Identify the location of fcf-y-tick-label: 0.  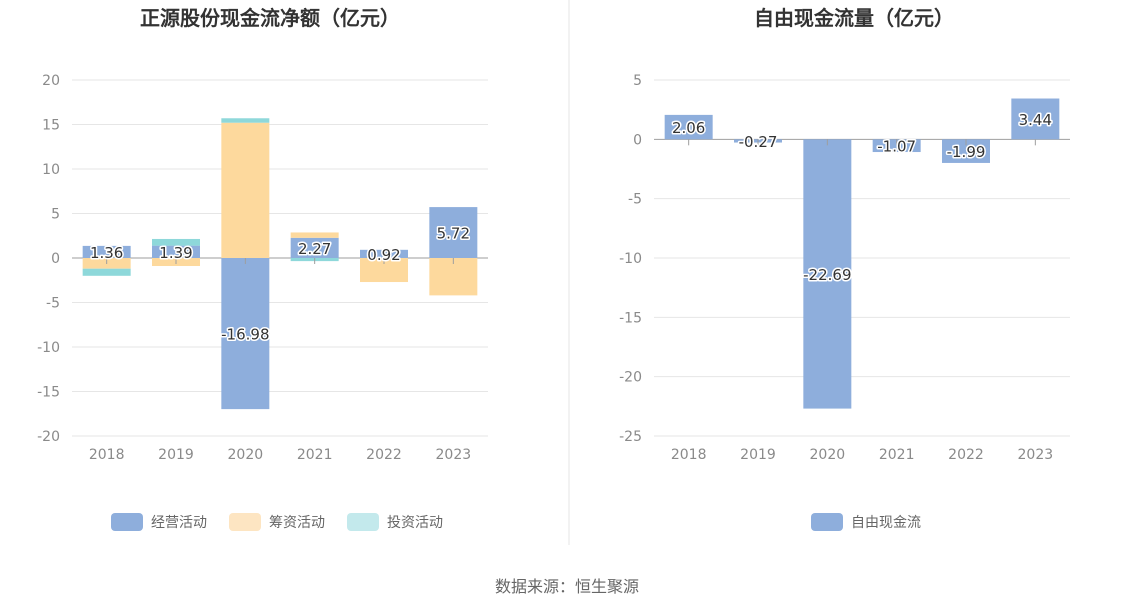
(637, 140).